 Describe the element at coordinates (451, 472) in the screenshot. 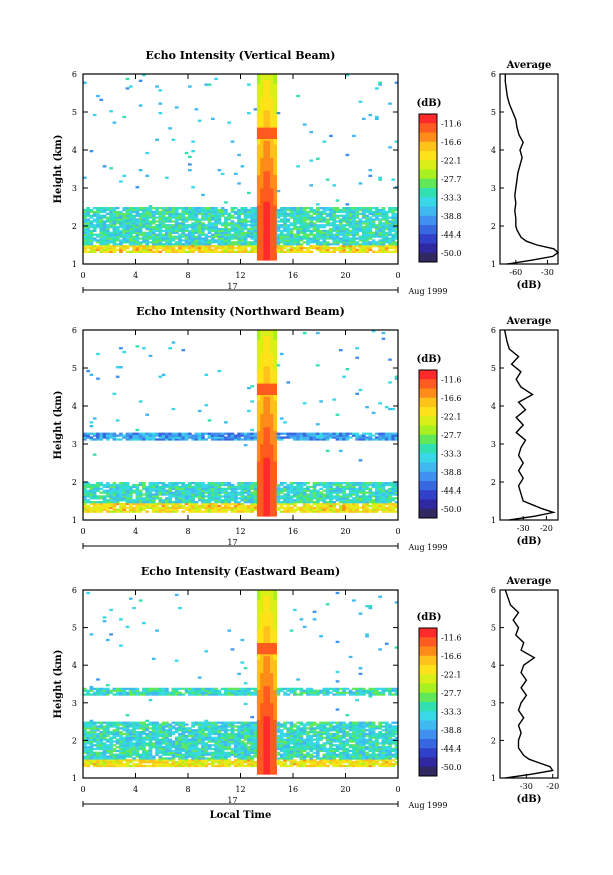

I see `colorbar-tick-label: -38.8` at that location.